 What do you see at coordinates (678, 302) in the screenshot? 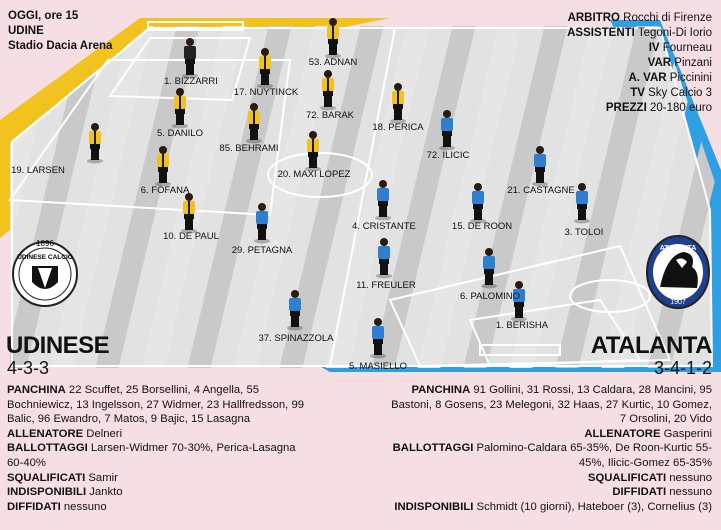
I see `atalanta-logo-year: 1907` at bounding box center [678, 302].